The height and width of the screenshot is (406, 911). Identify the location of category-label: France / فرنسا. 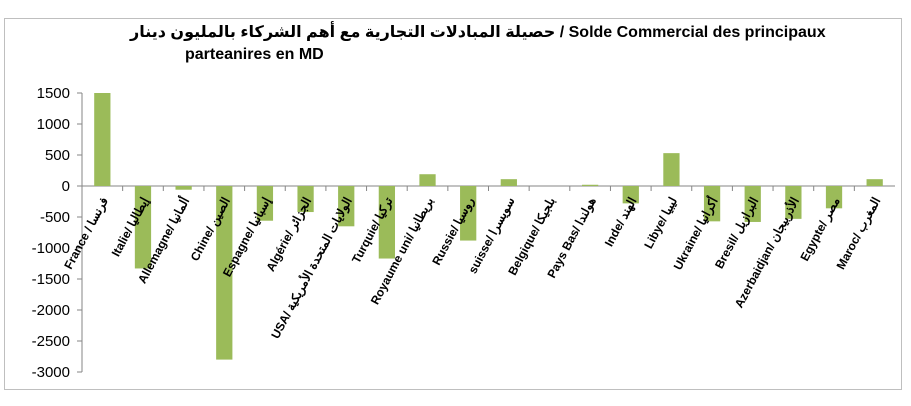
(86, 233).